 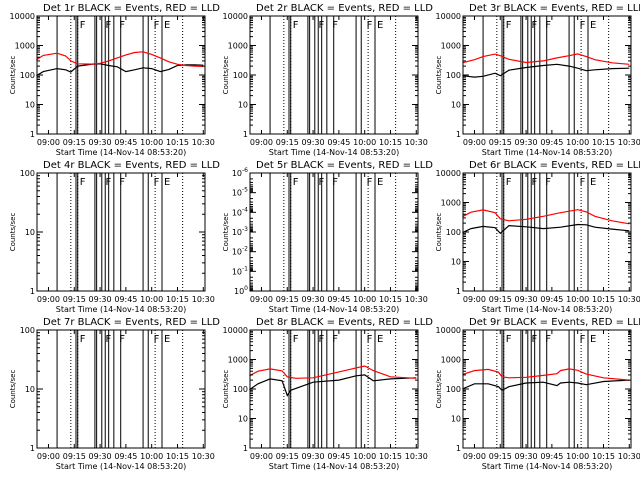 I want to click on y-tick-label: 10⁻⁶, so click(x=240, y=172).